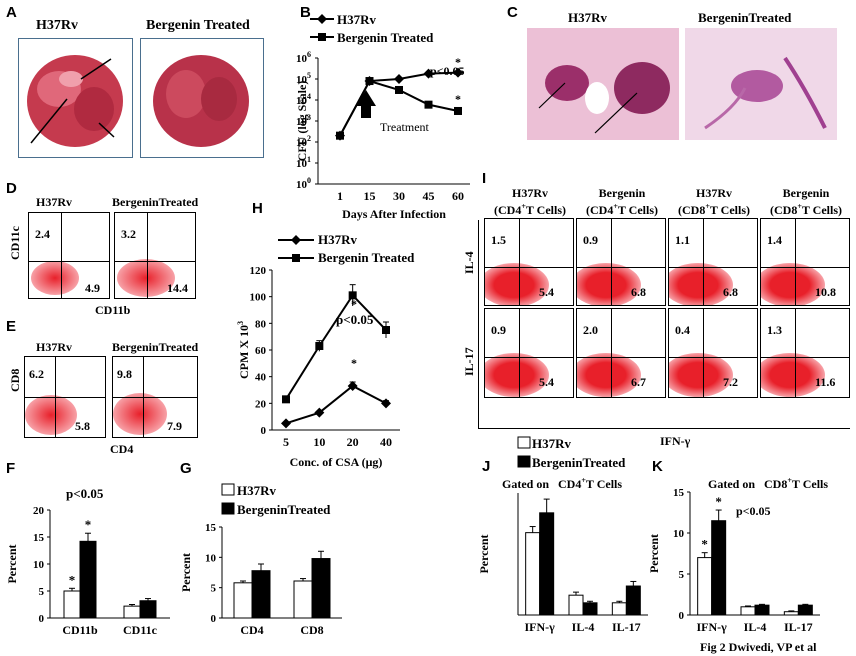  I want to click on panel-b-star-1: *, so click(458, 62).